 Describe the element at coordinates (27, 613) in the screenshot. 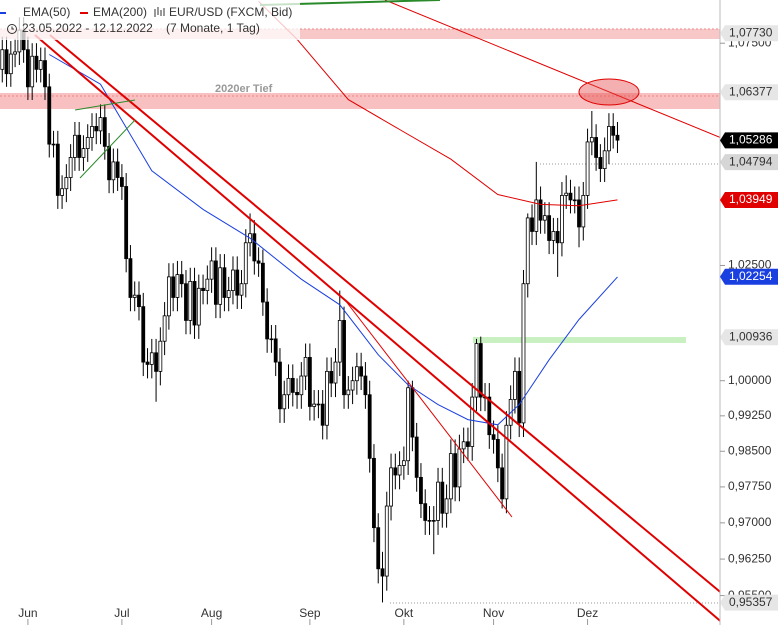

I see `x-tick-label: Jun` at that location.